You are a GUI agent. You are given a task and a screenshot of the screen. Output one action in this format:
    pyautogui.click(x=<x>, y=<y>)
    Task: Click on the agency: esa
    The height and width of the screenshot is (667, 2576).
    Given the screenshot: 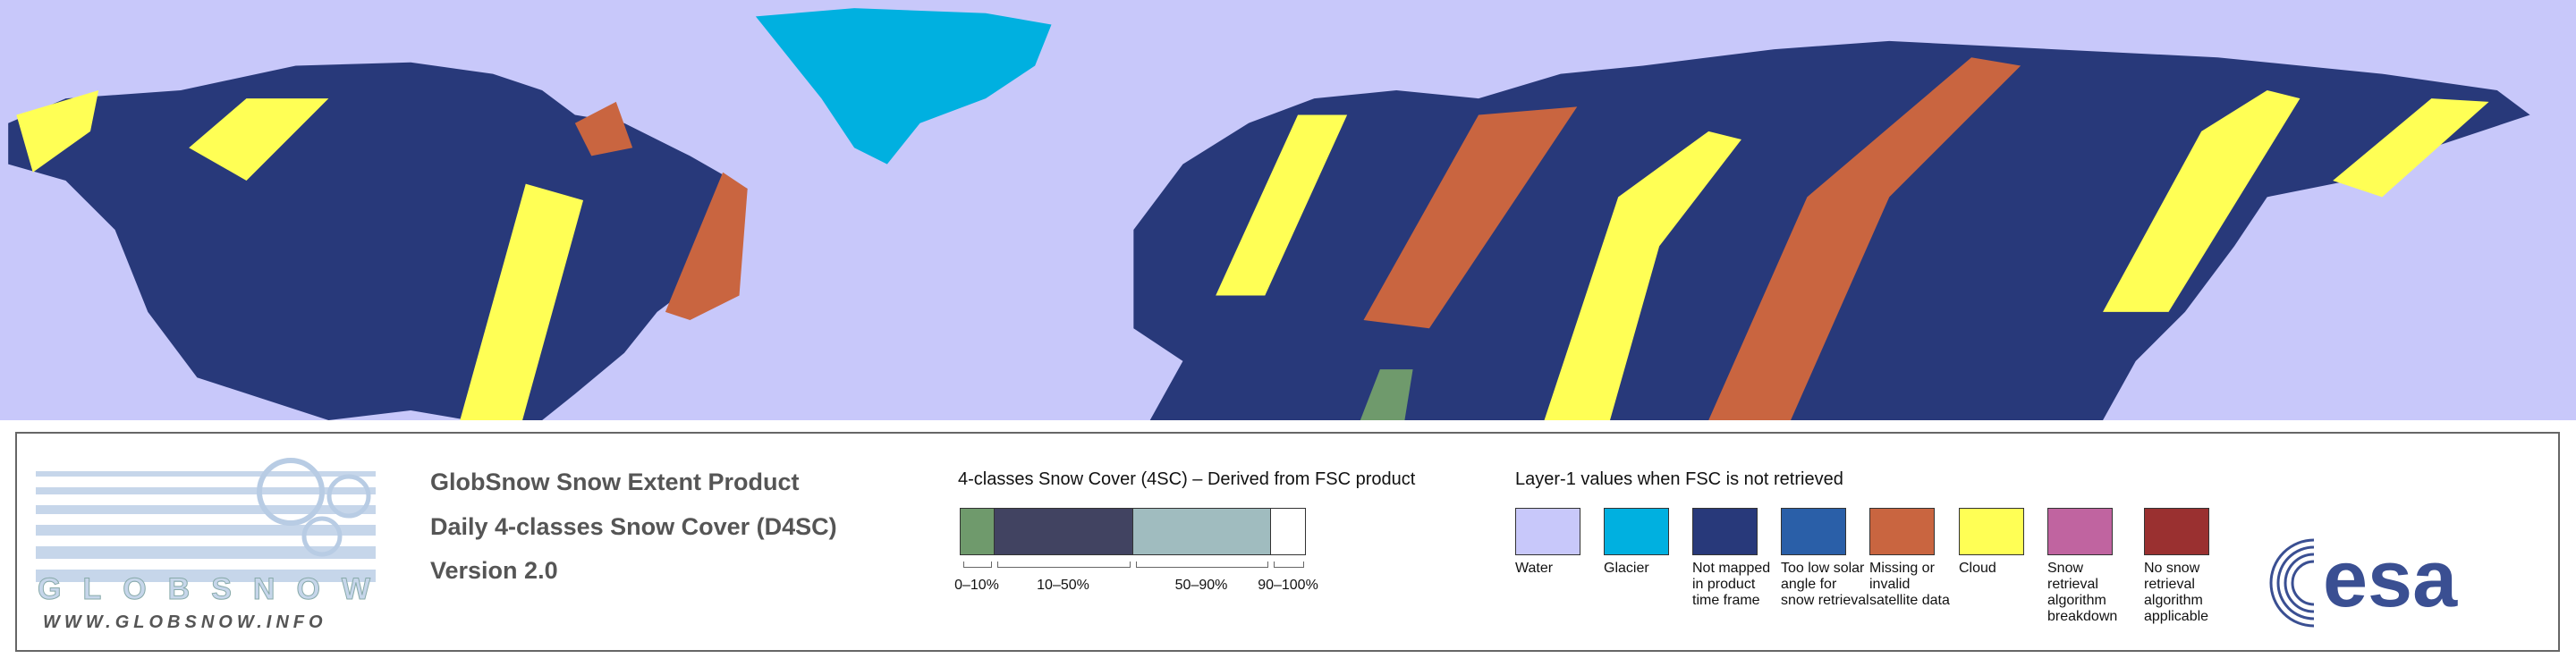 What is the action you would take?
    pyautogui.click(x=2390, y=580)
    